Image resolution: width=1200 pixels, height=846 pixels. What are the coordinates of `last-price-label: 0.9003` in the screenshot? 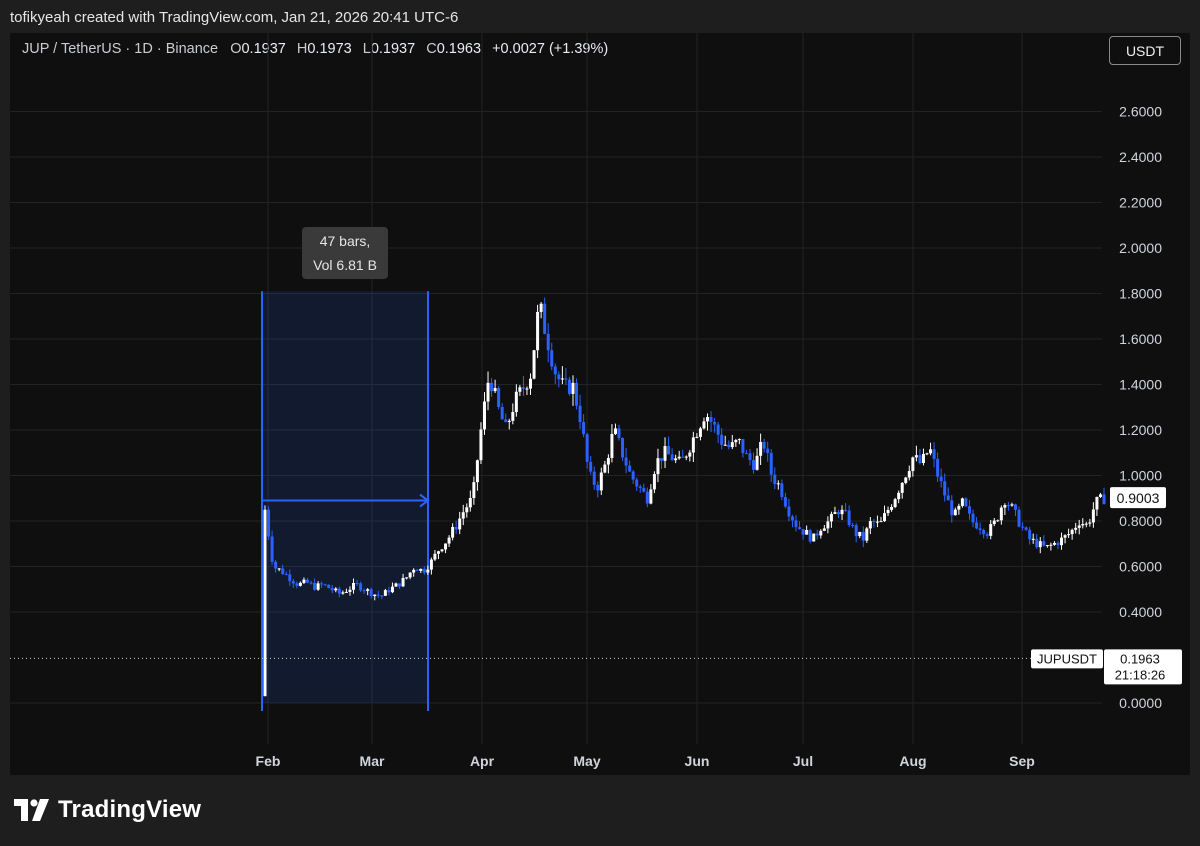 It's located at (1138, 498).